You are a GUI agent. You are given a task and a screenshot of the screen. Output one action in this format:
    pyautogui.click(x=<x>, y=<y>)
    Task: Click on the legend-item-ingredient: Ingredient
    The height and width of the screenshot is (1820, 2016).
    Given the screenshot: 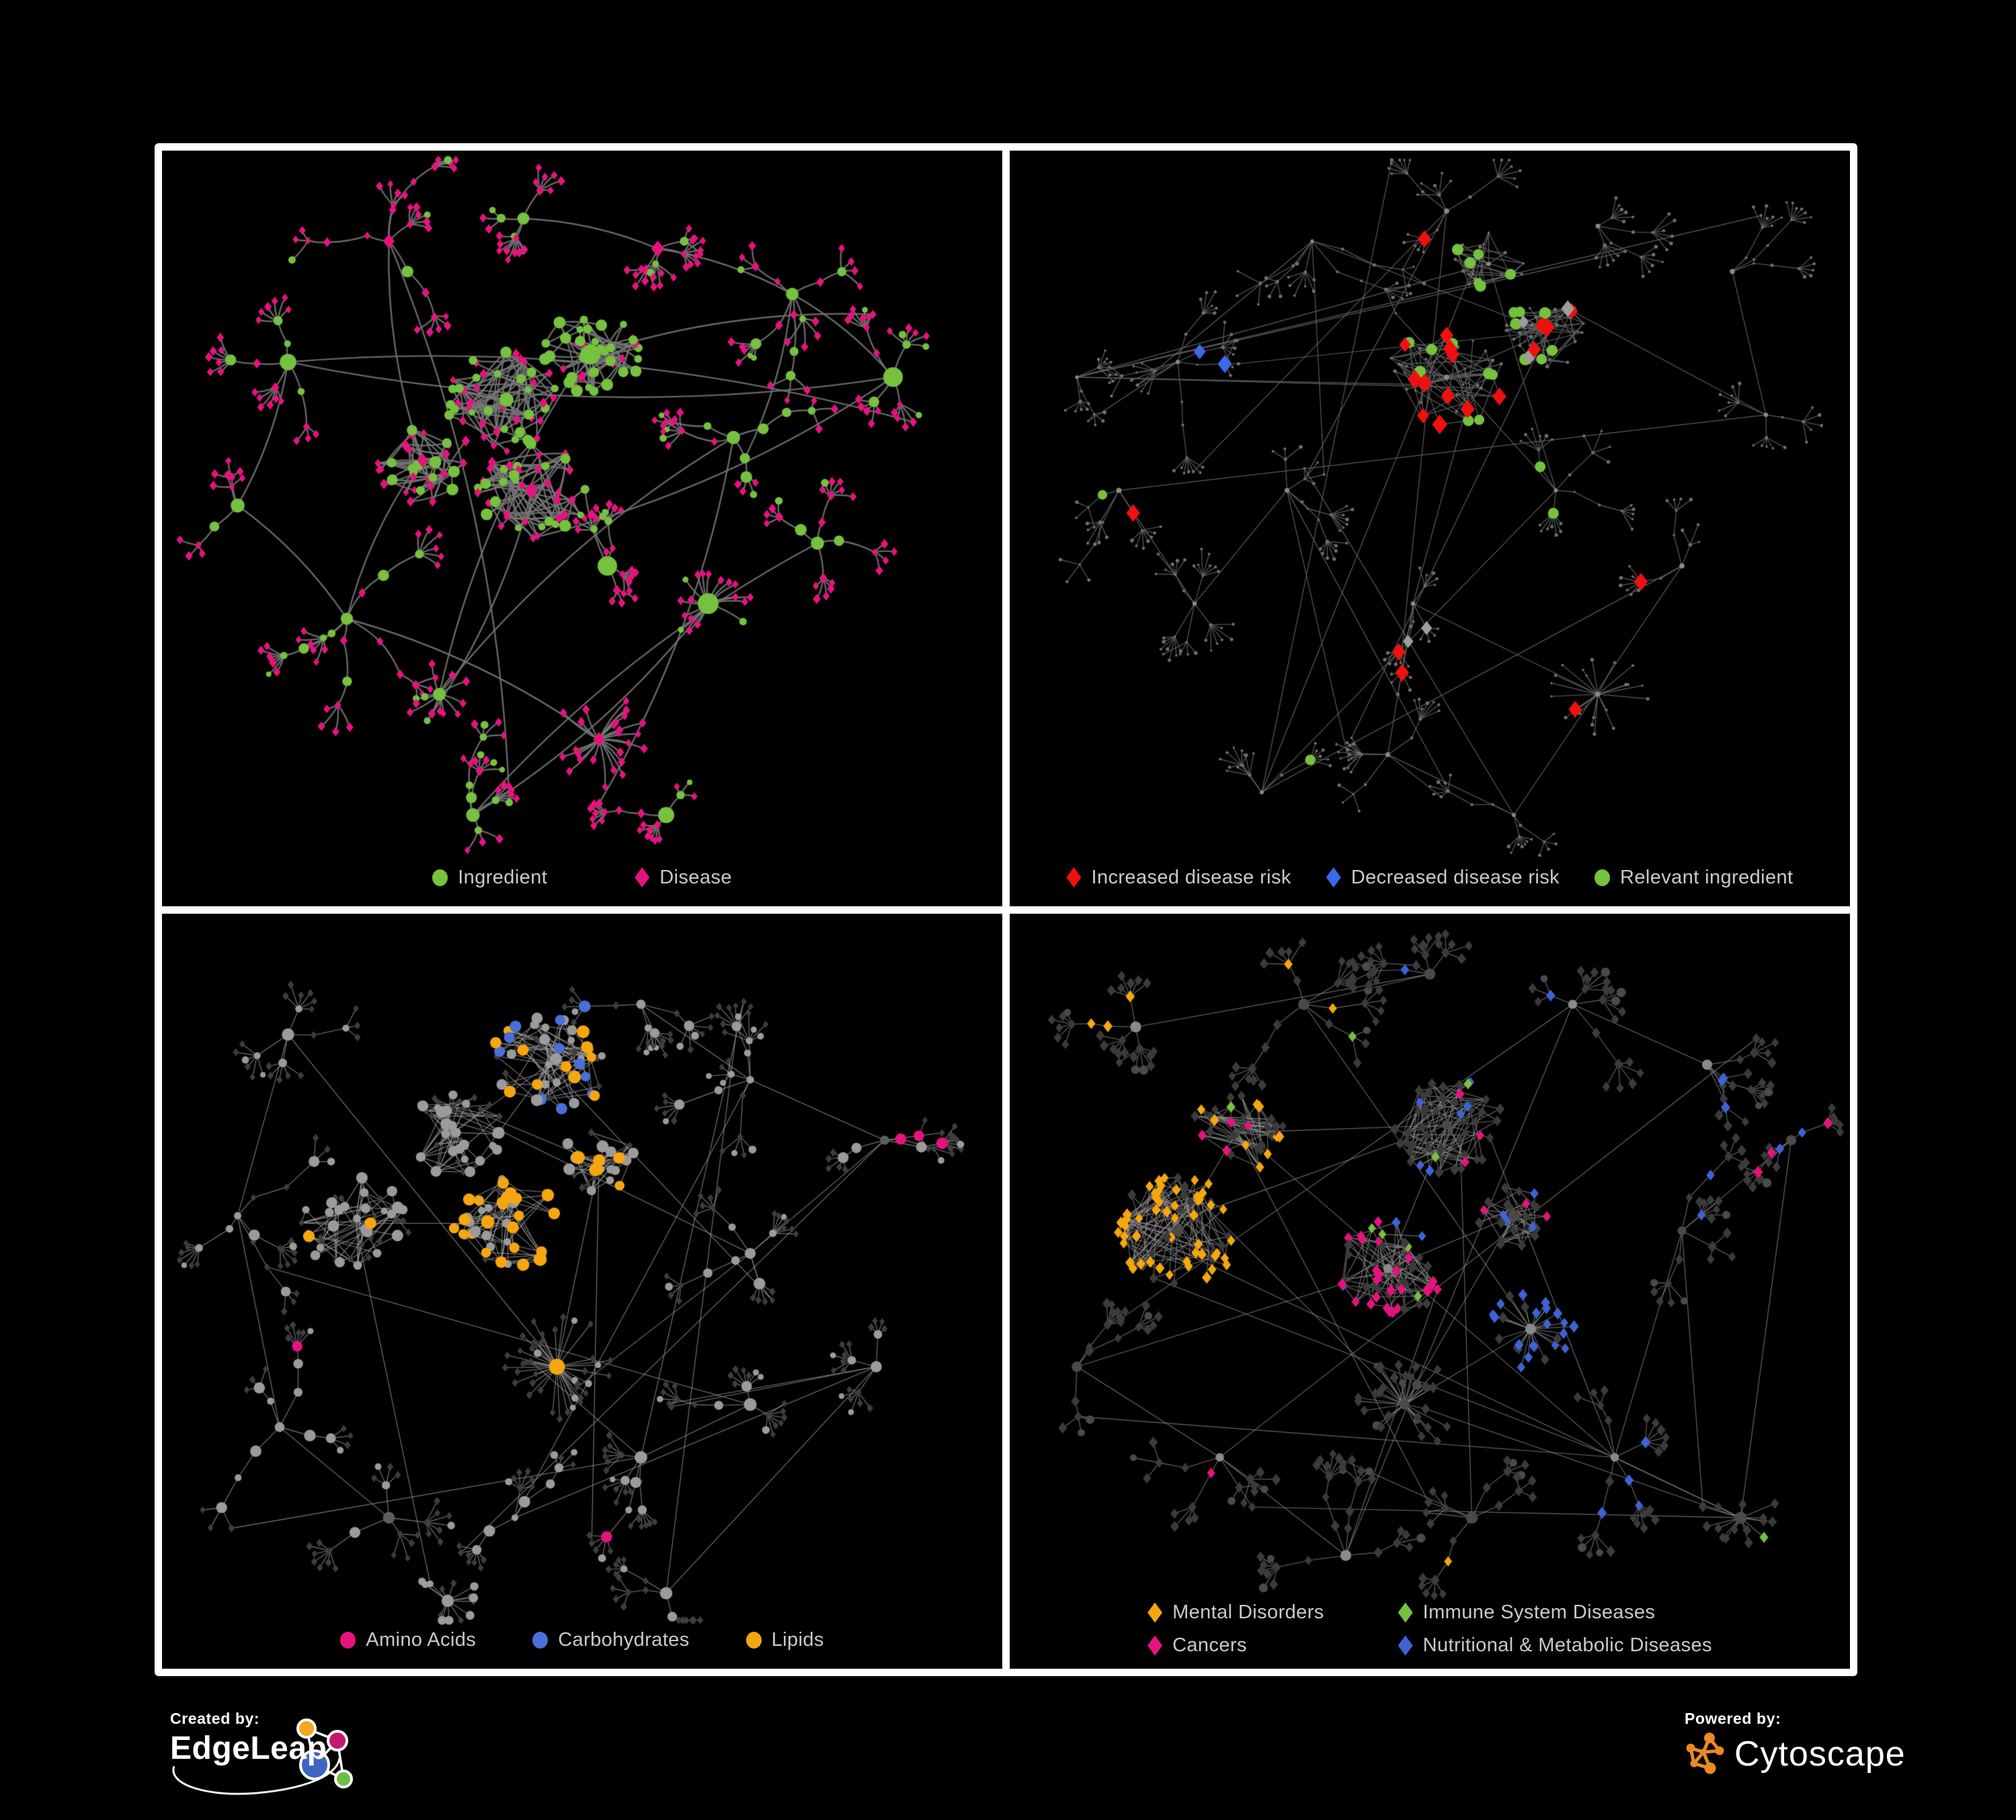 What is the action you would take?
    pyautogui.click(x=489, y=878)
    